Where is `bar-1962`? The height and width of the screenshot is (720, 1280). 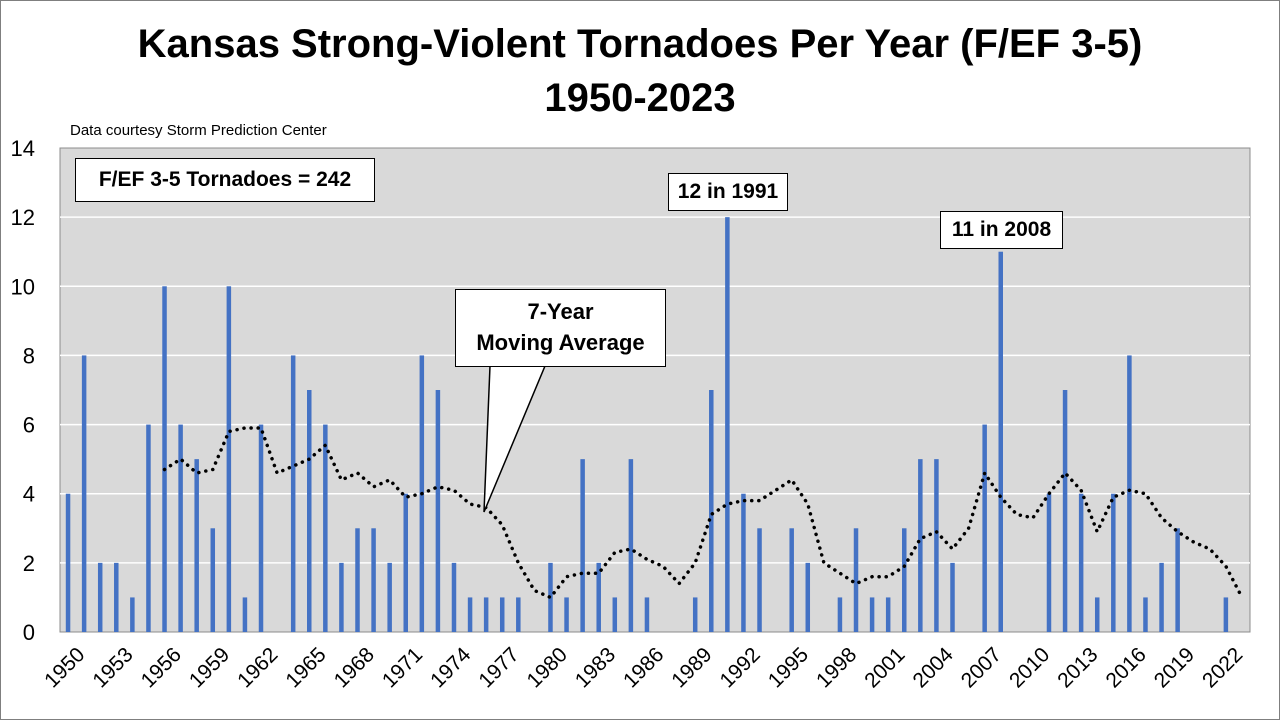 bar-1962 is located at coordinates (261, 528).